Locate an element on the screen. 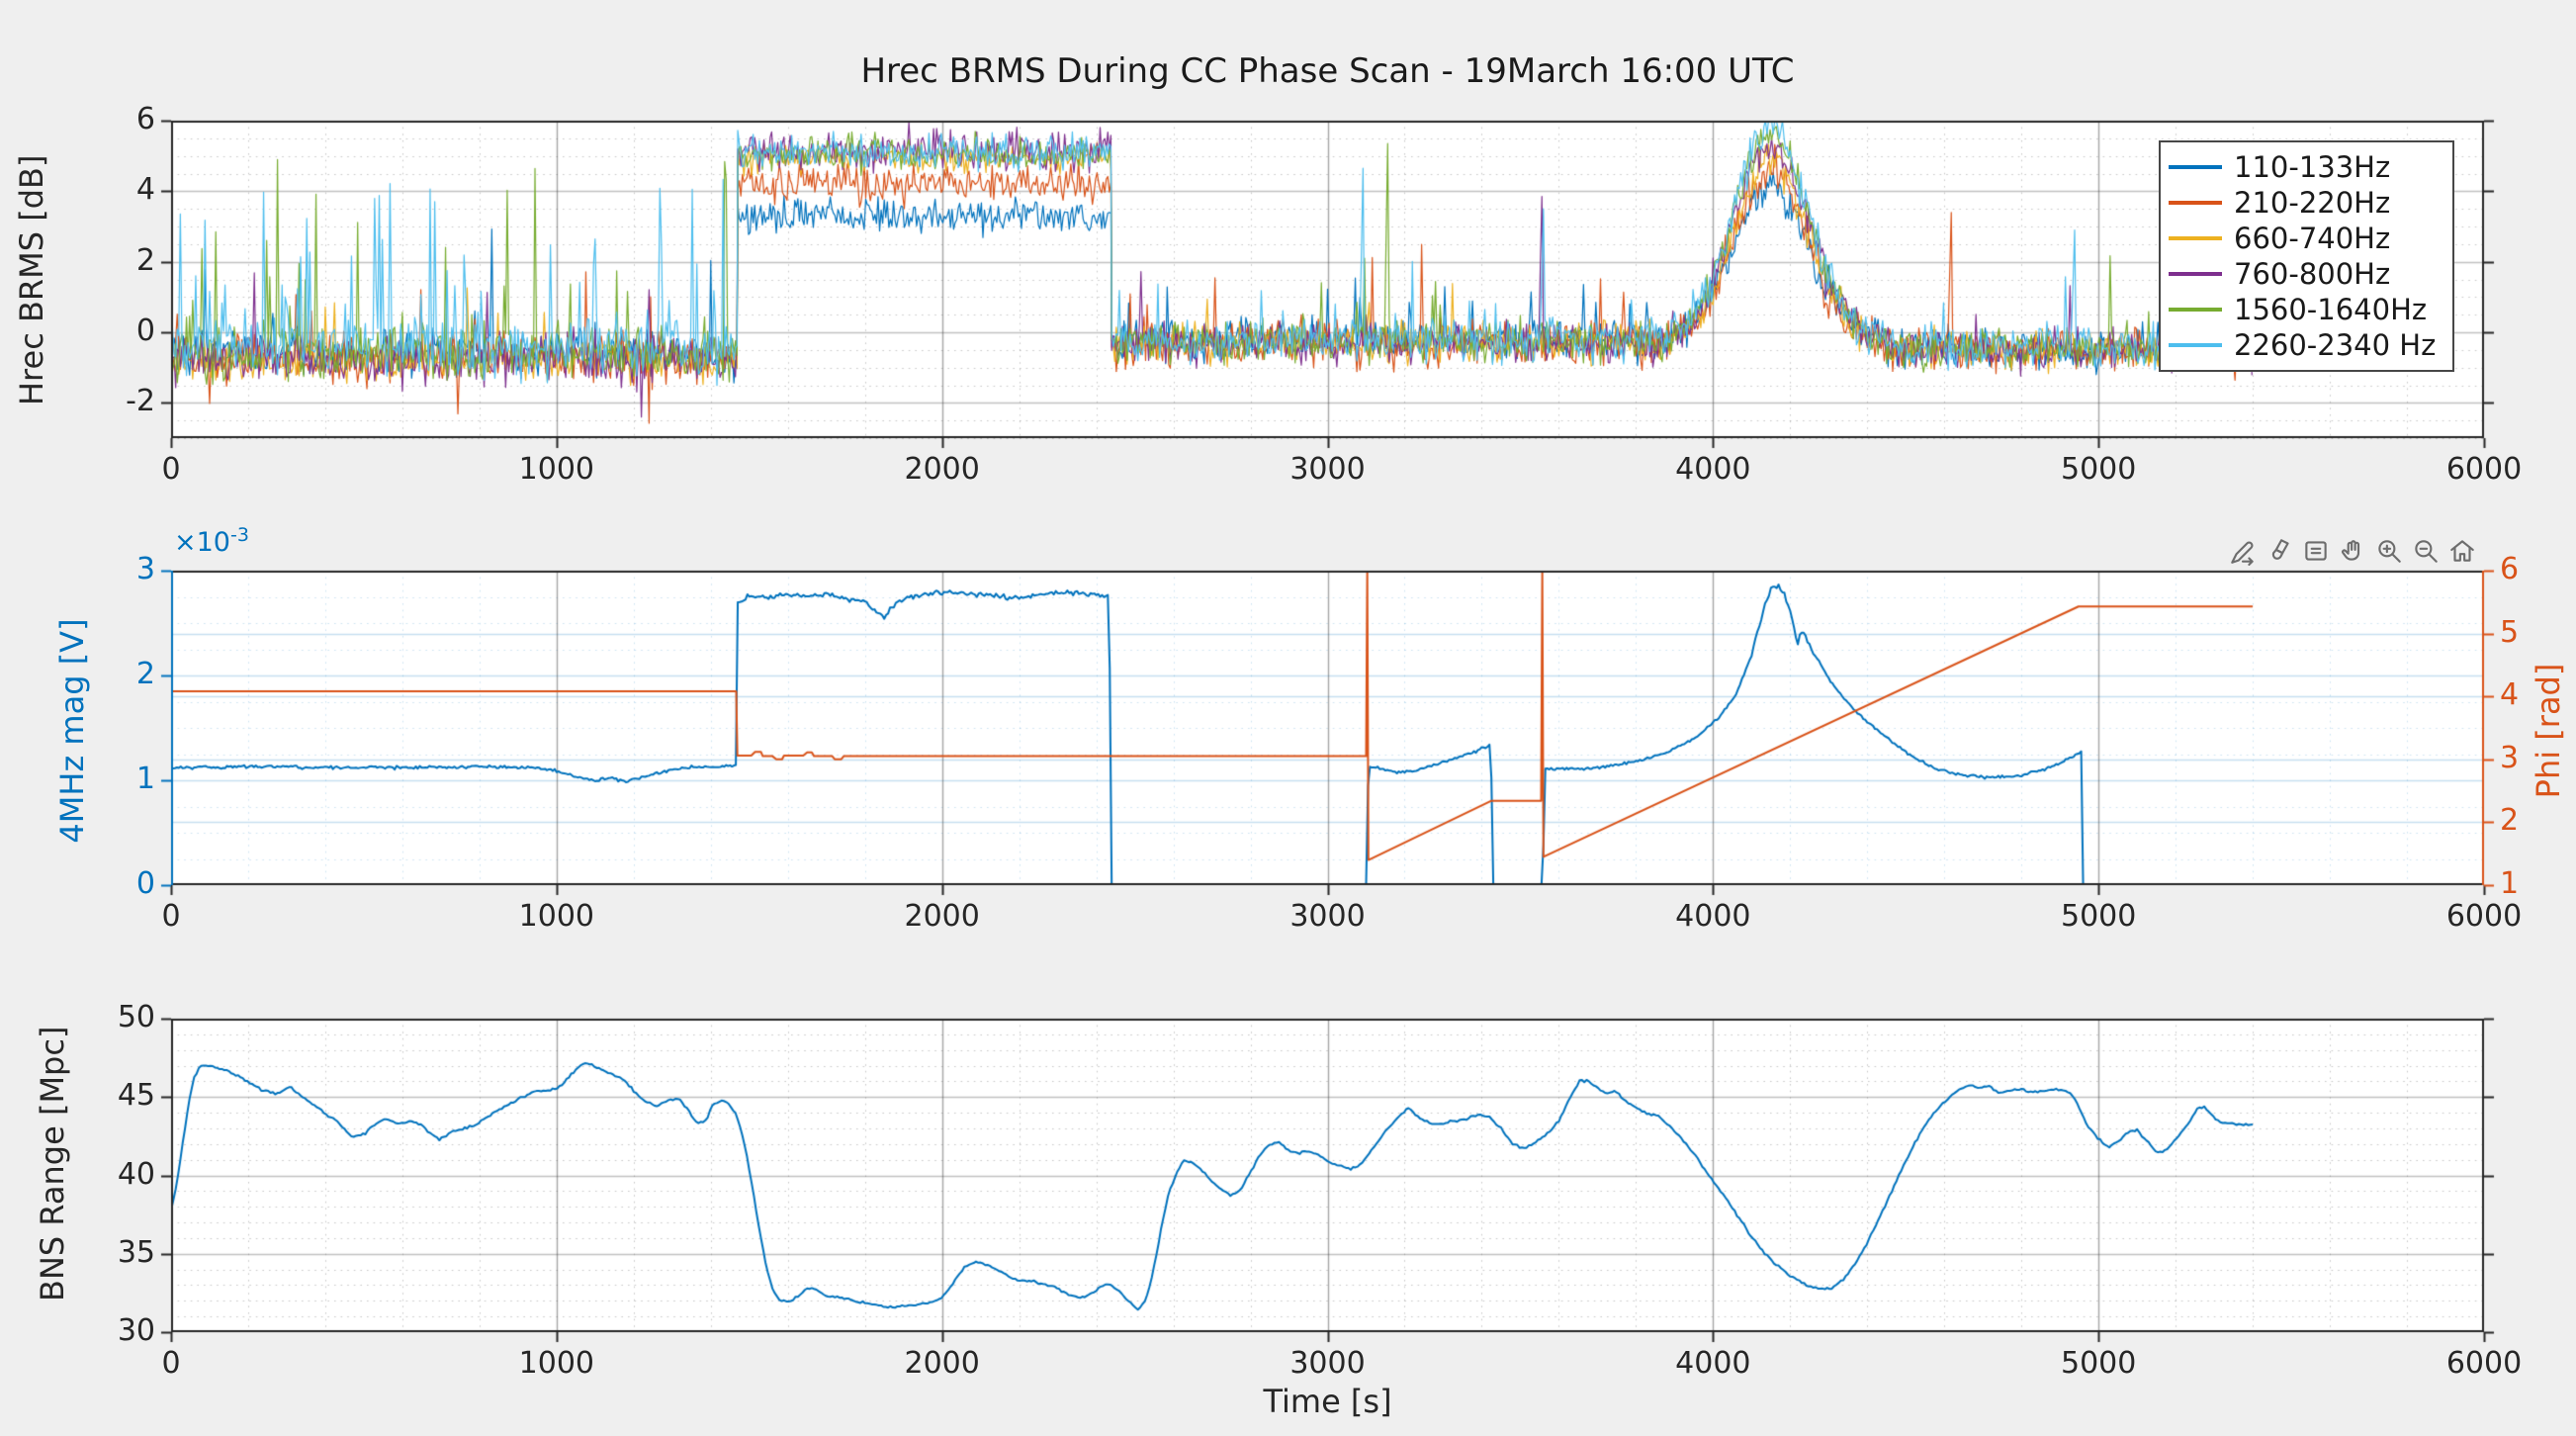 This screenshot has width=2576, height=1436. y-tick-label: 1 is located at coordinates (145, 778).